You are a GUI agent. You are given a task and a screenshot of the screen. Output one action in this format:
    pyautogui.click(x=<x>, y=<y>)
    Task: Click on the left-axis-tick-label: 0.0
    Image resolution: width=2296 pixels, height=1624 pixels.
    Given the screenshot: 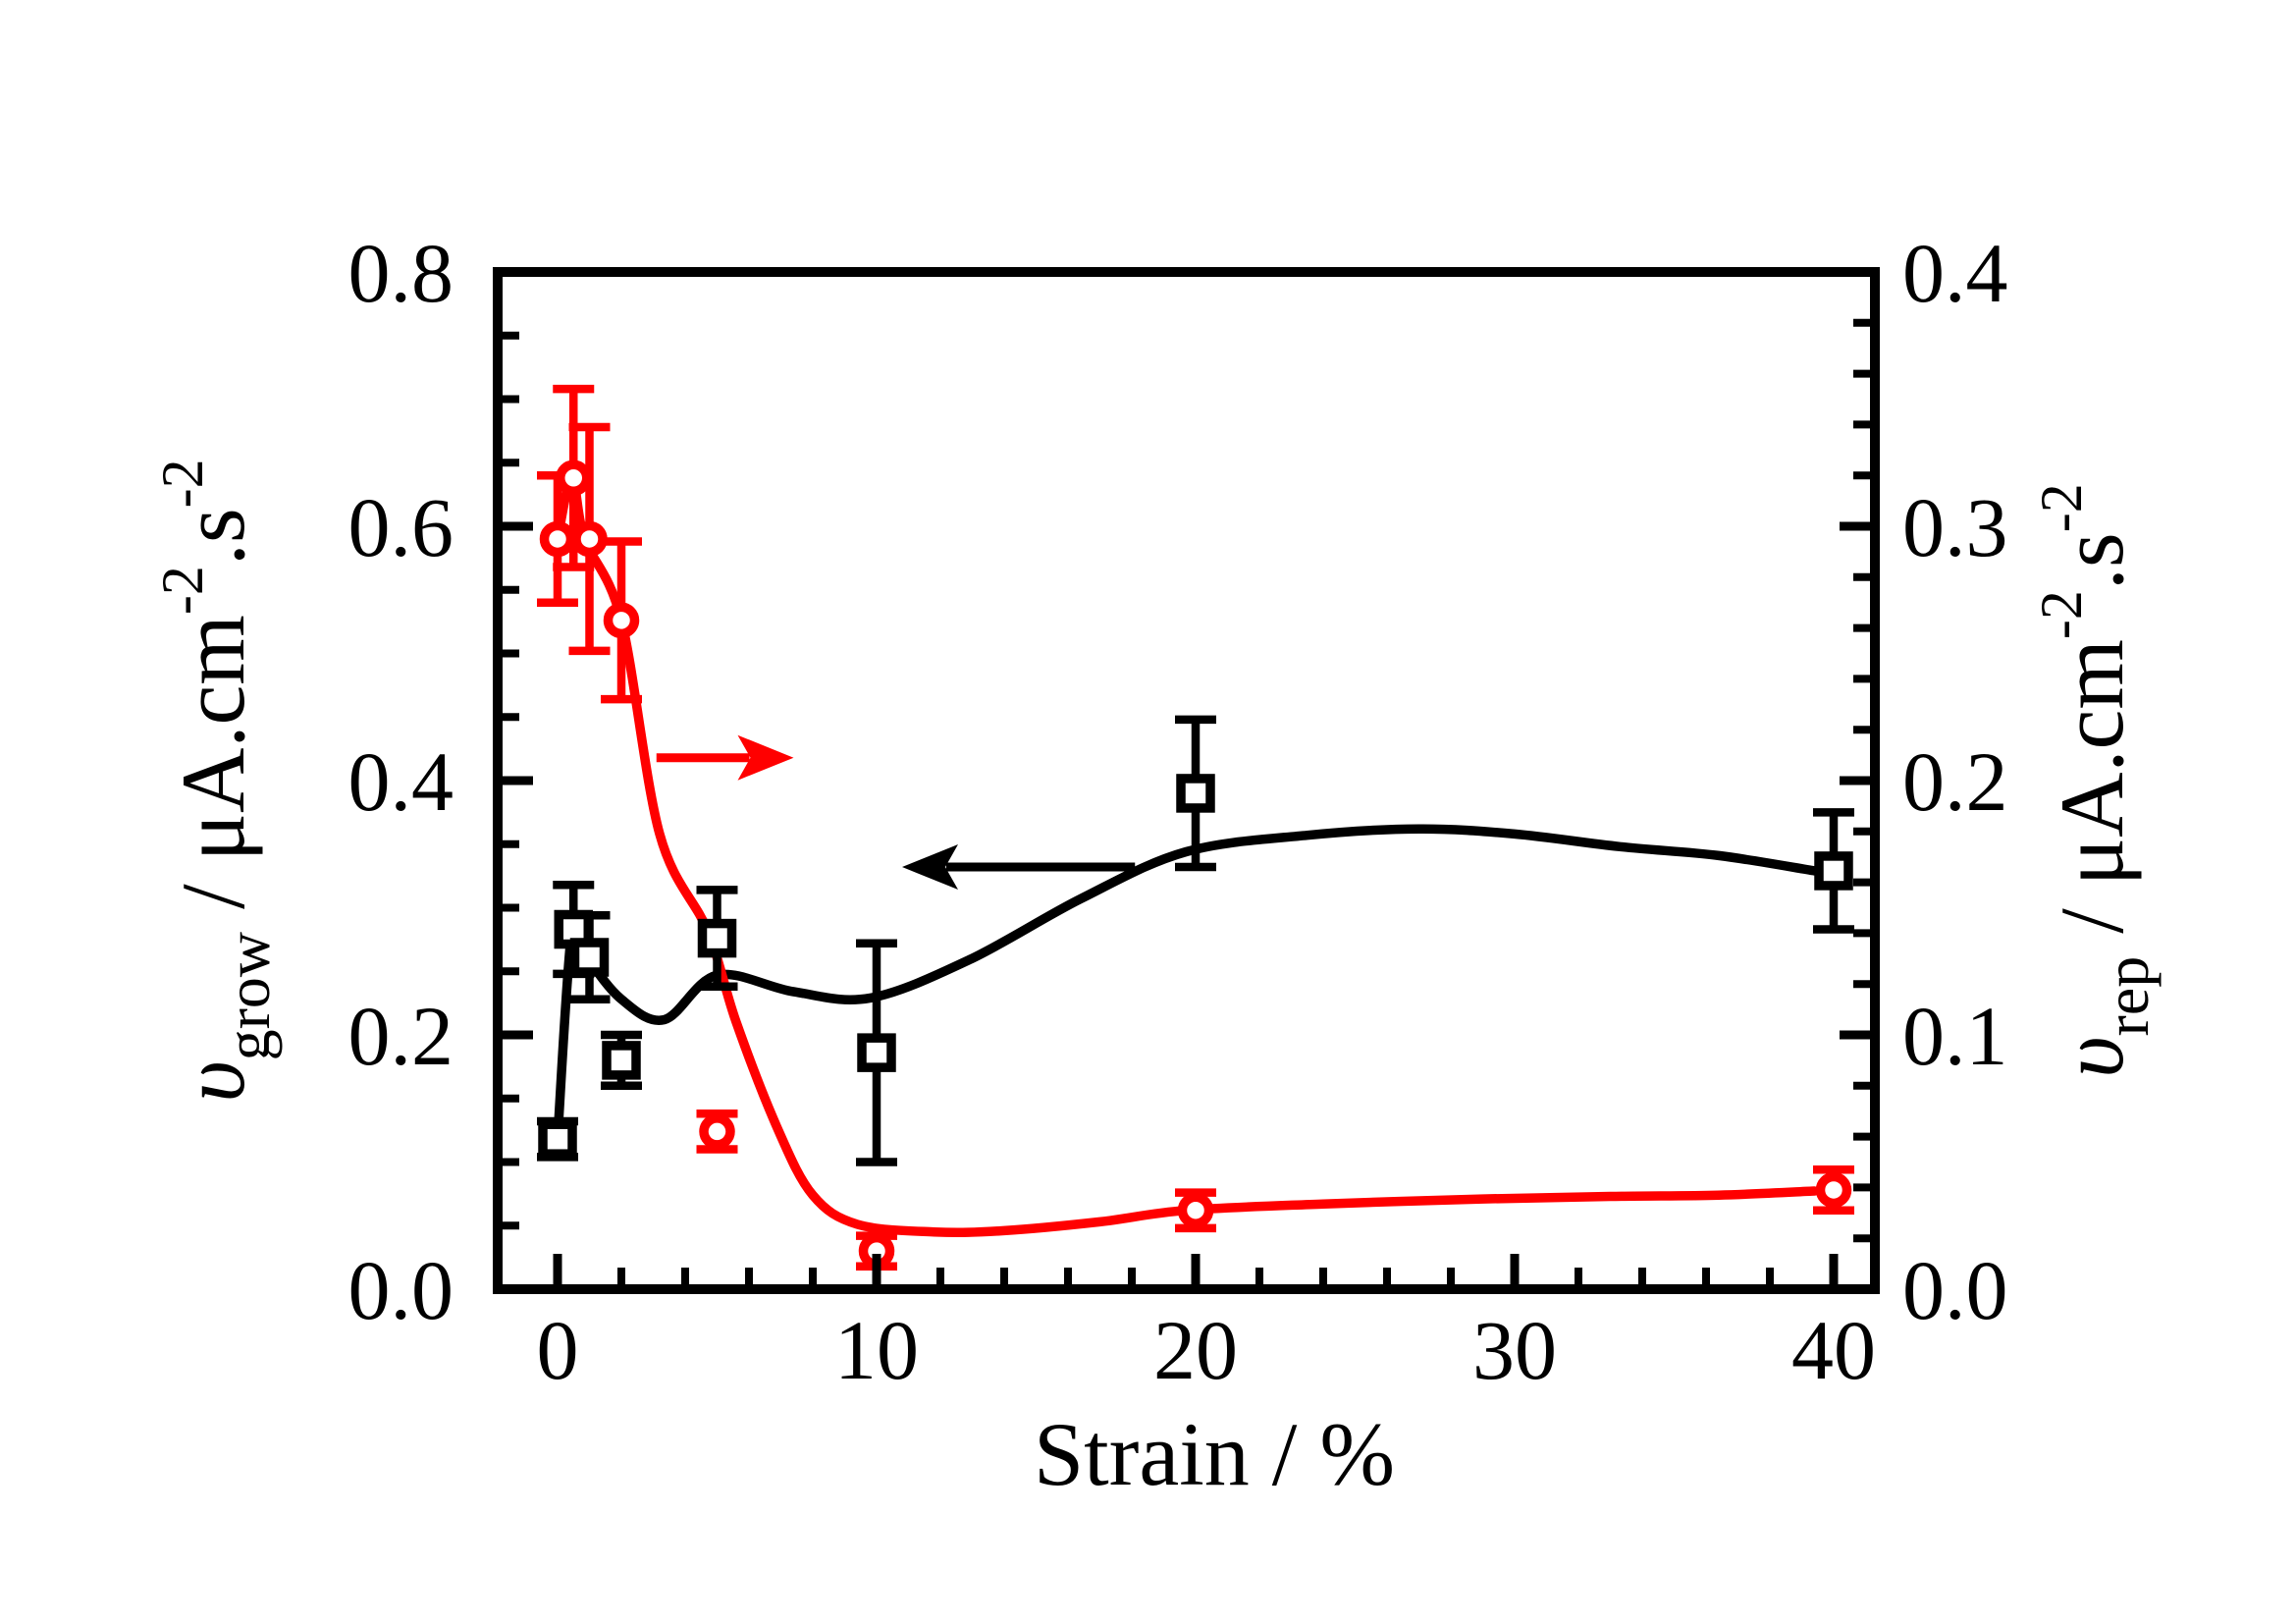 What is the action you would take?
    pyautogui.click(x=401, y=1290)
    